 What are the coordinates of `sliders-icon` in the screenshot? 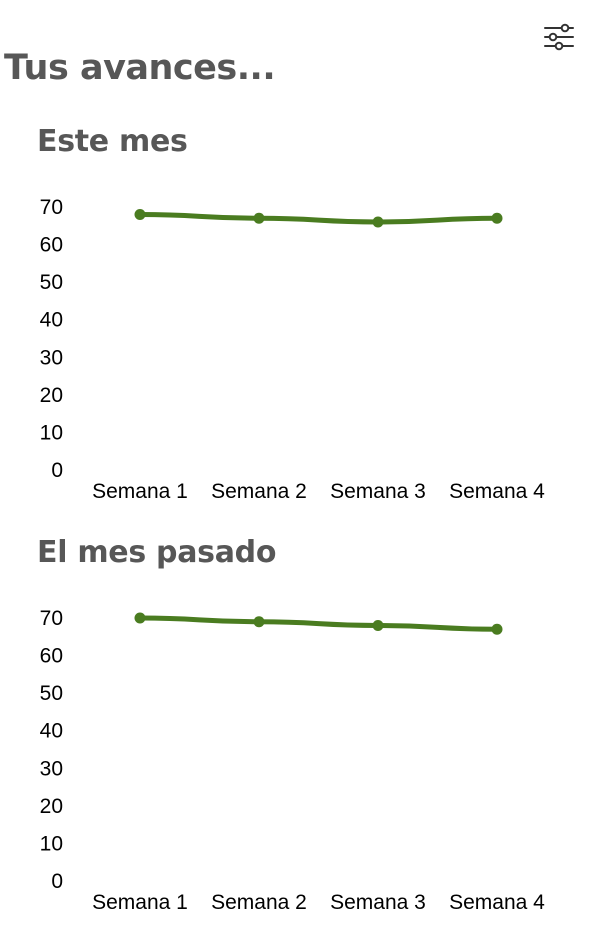 It's located at (559, 37).